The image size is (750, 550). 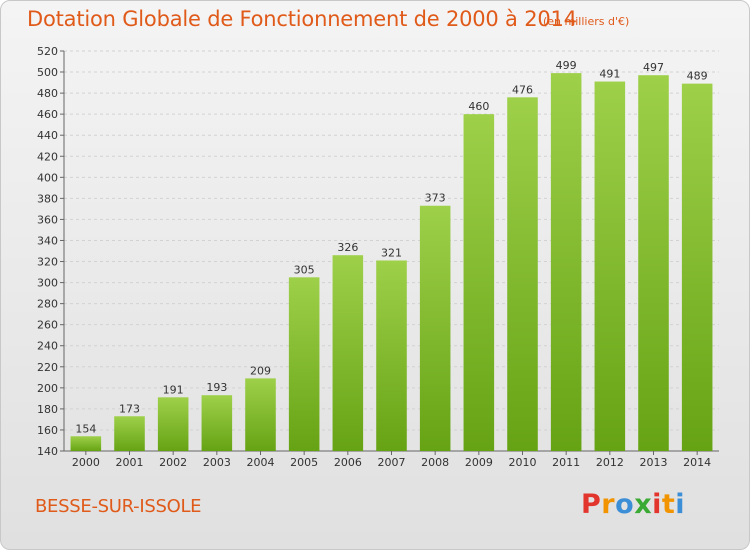 What do you see at coordinates (47, 93) in the screenshot?
I see `y-tick-label: 480` at bounding box center [47, 93].